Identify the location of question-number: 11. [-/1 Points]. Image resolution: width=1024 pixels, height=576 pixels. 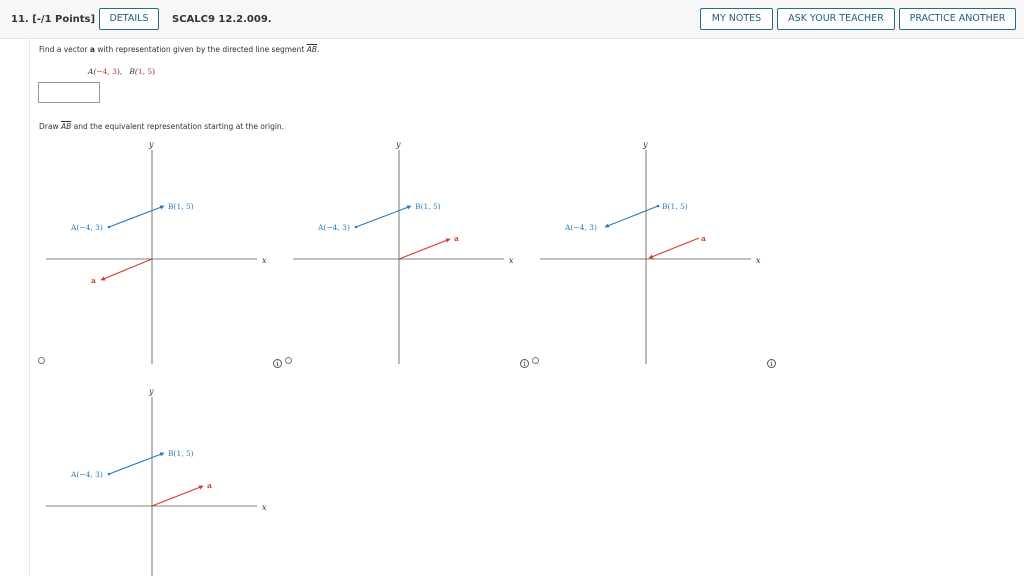
(53, 19).